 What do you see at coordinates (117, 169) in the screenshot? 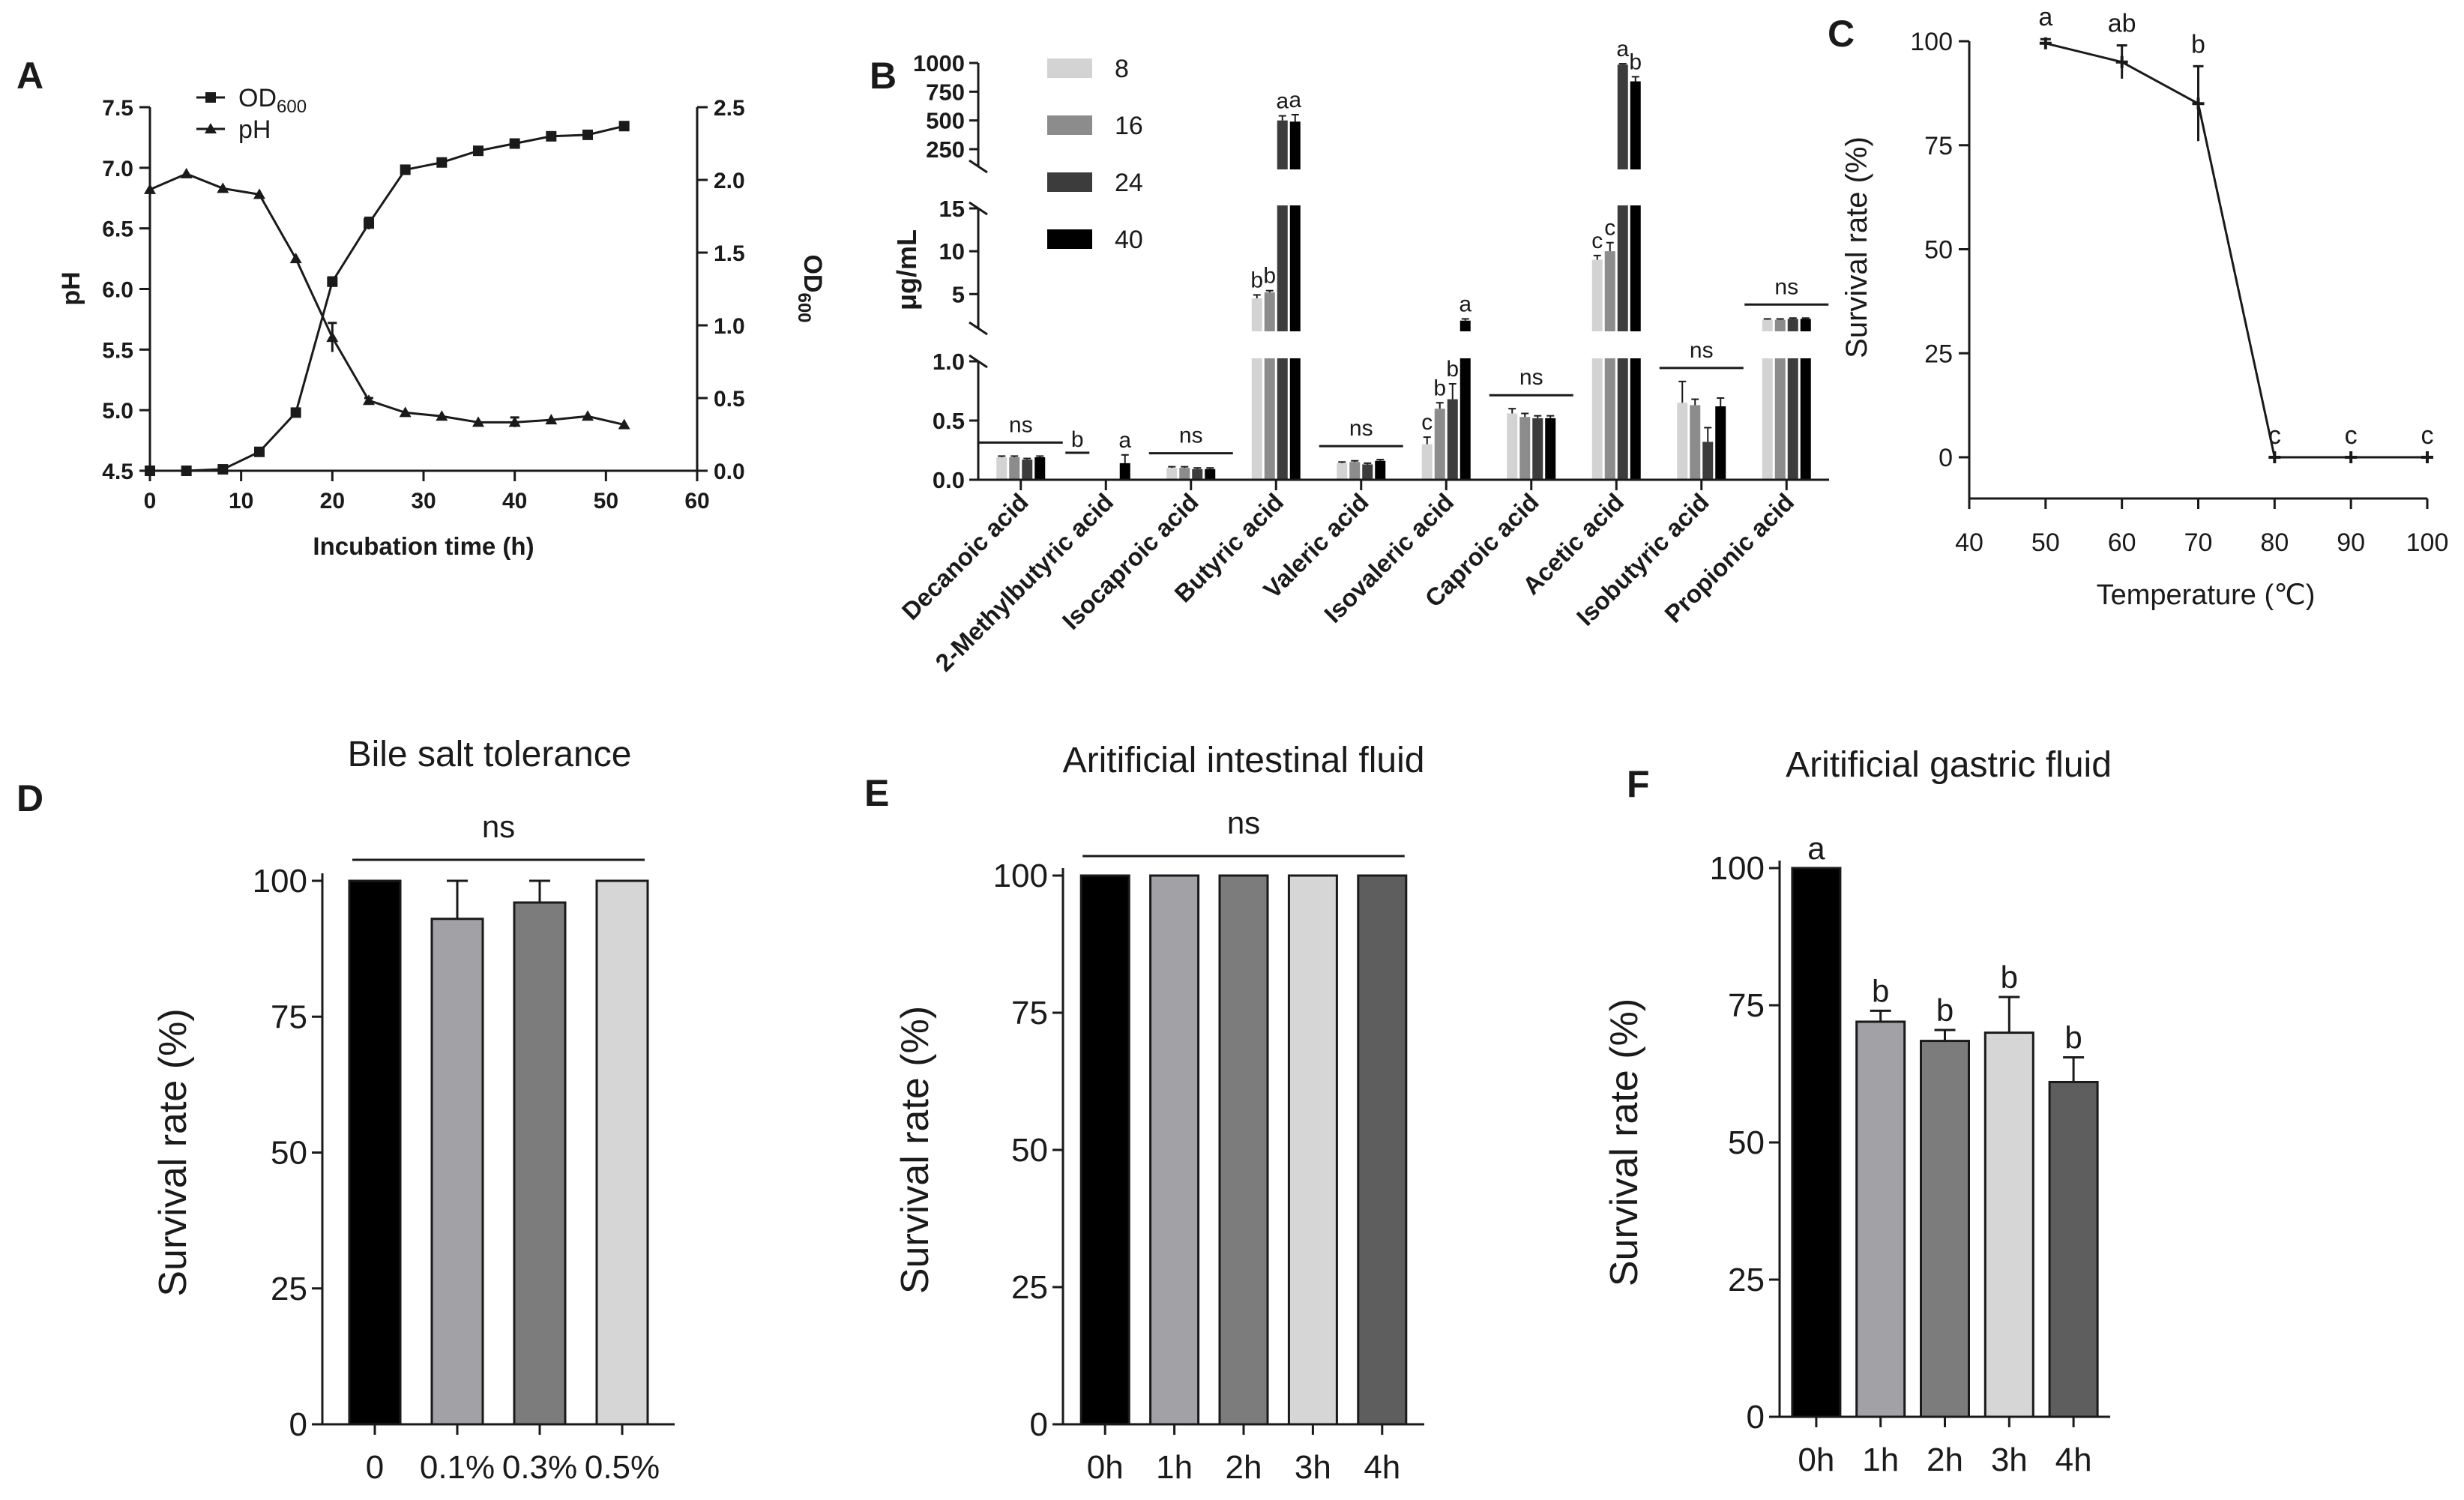
I see `a-y-left-tick-label: 7.0` at bounding box center [117, 169].